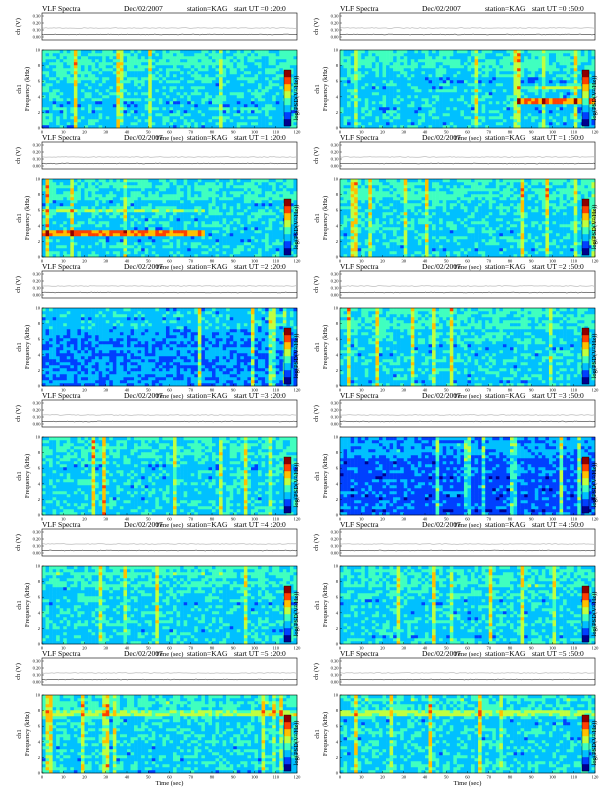 The image size is (612, 792). Describe the element at coordinates (336, 50) in the screenshot. I see `y-tick-label: 10` at that location.